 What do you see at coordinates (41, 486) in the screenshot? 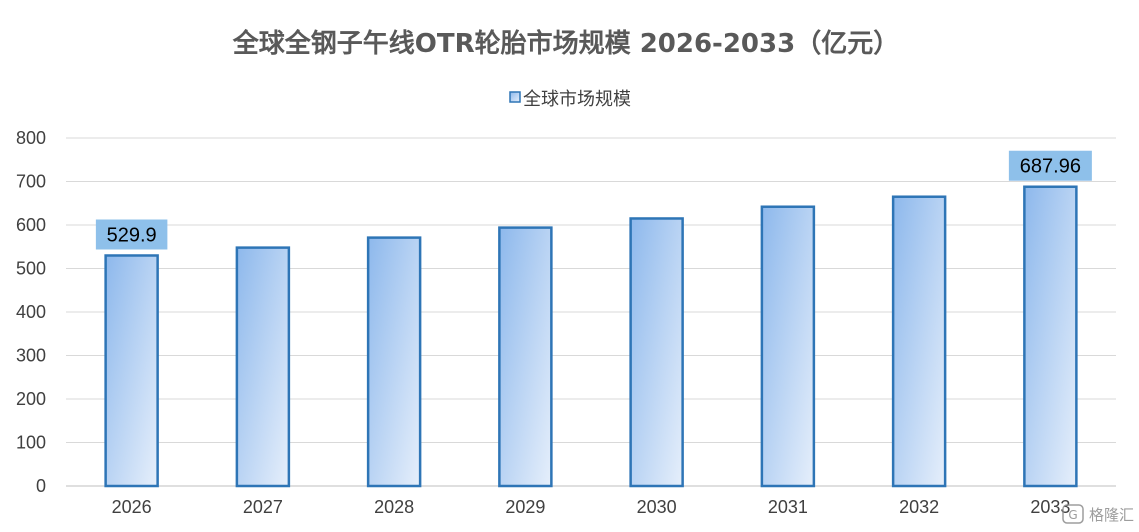
I see `y-tick-label: 0` at bounding box center [41, 486].